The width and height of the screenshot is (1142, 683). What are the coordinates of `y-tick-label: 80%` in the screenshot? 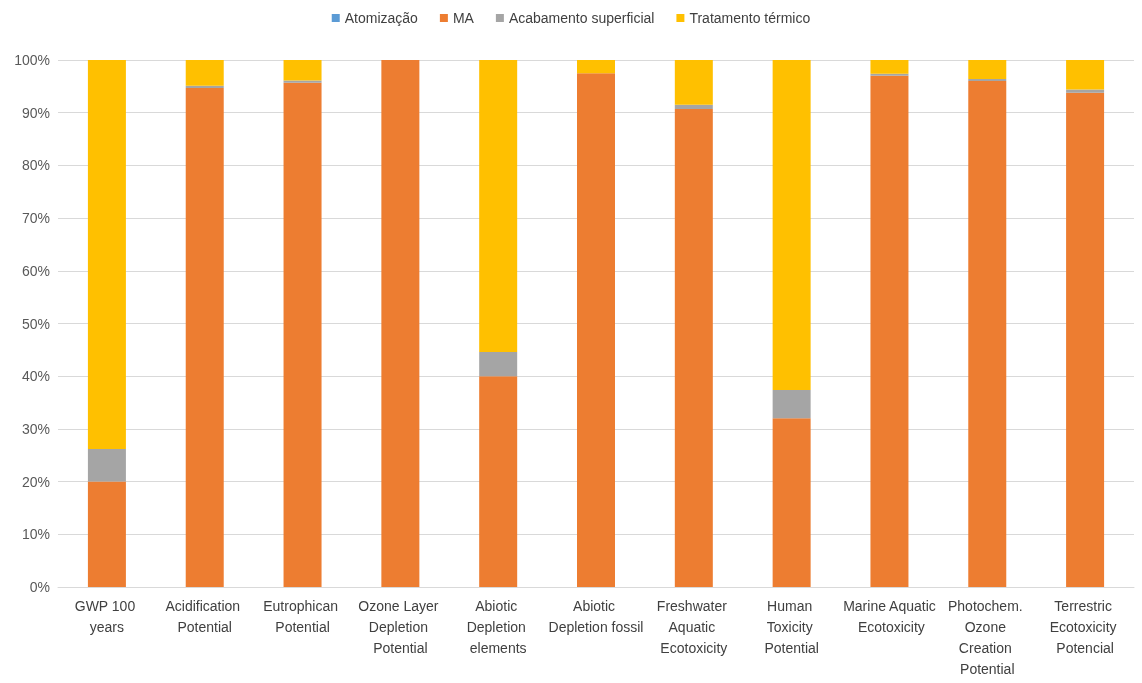 It's located at (35, 165).